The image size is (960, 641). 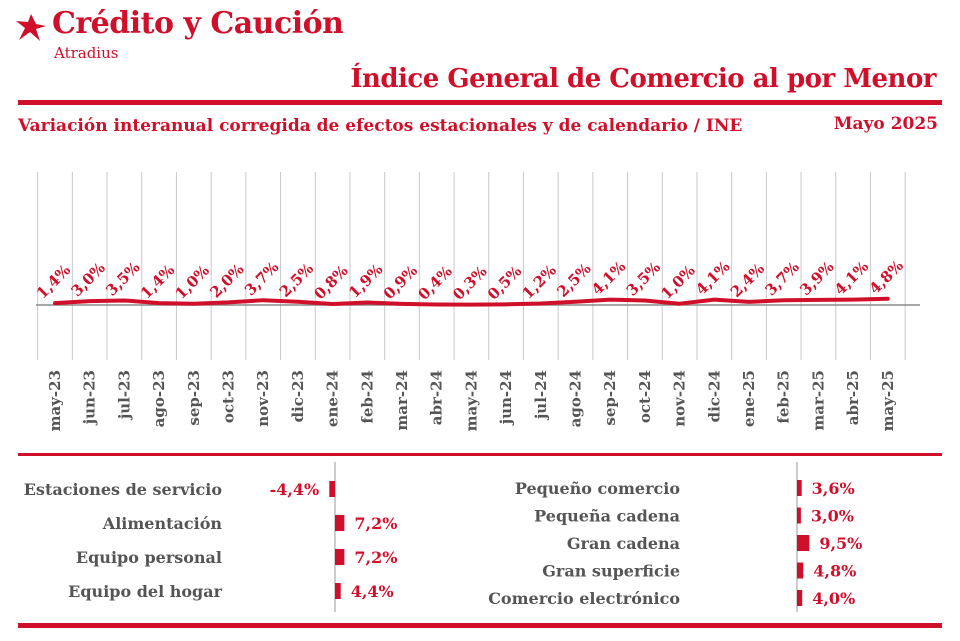 I want to click on bar-category-label: Pequeña cadena, so click(x=607, y=516).